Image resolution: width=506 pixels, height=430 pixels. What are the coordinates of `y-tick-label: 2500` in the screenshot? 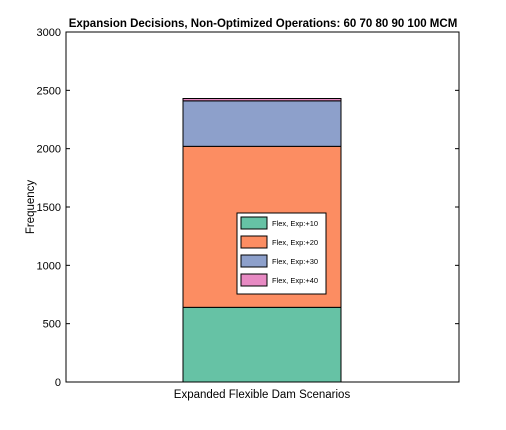 It's located at (49, 91).